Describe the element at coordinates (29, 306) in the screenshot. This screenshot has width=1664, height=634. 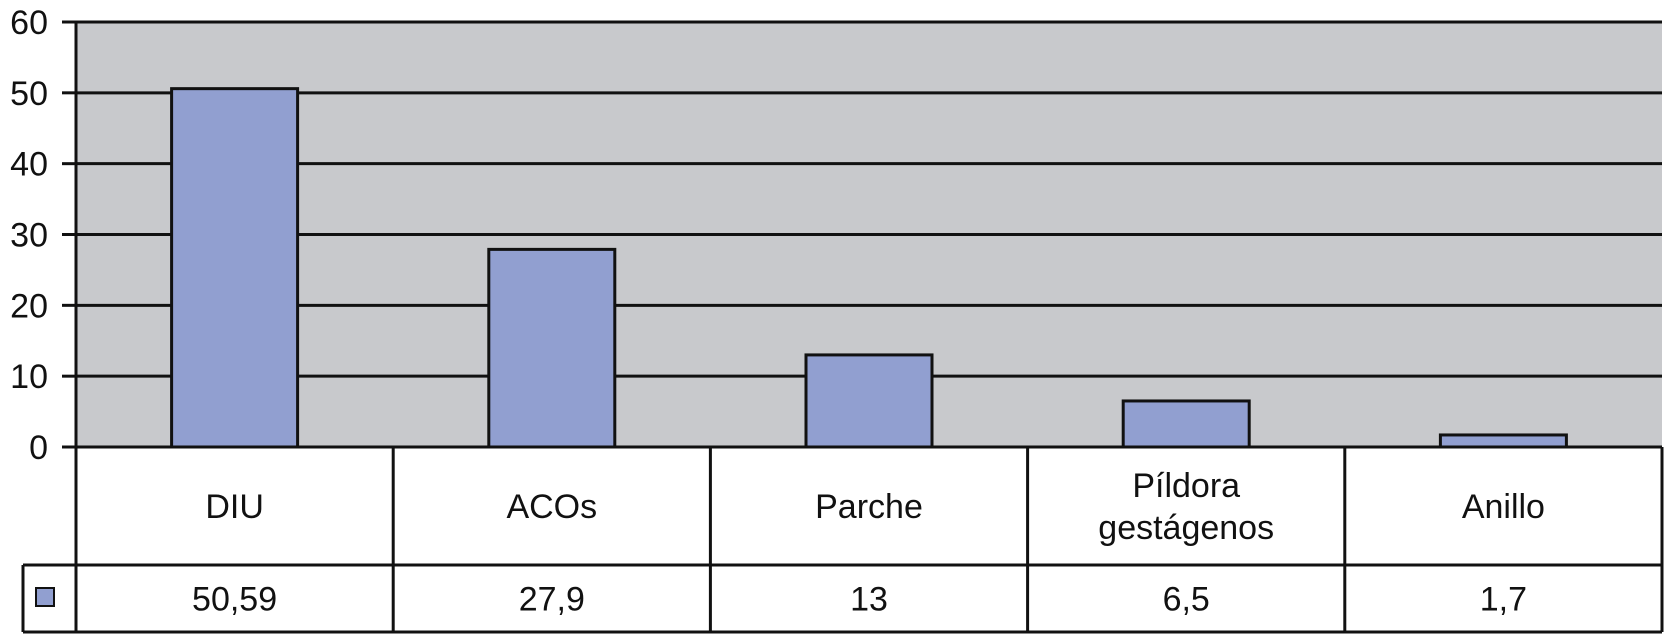
I see `y-tick-label: 20` at that location.